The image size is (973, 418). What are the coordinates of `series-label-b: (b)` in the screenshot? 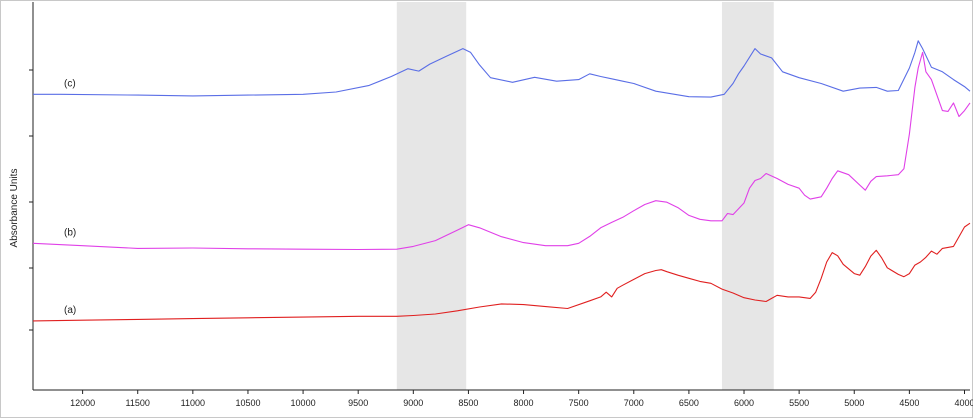 It's located at (70, 232).